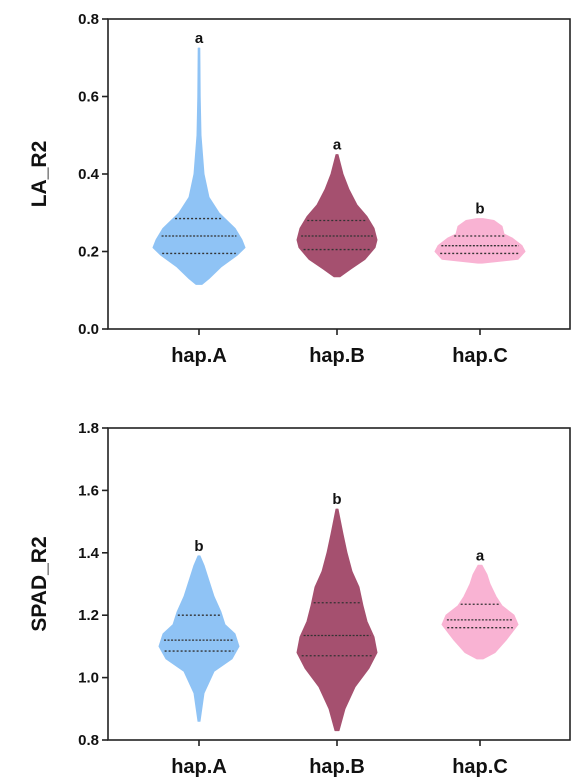 The image size is (573, 781). What do you see at coordinates (39, 174) in the screenshot?
I see `y-axis-title: LA_R2` at bounding box center [39, 174].